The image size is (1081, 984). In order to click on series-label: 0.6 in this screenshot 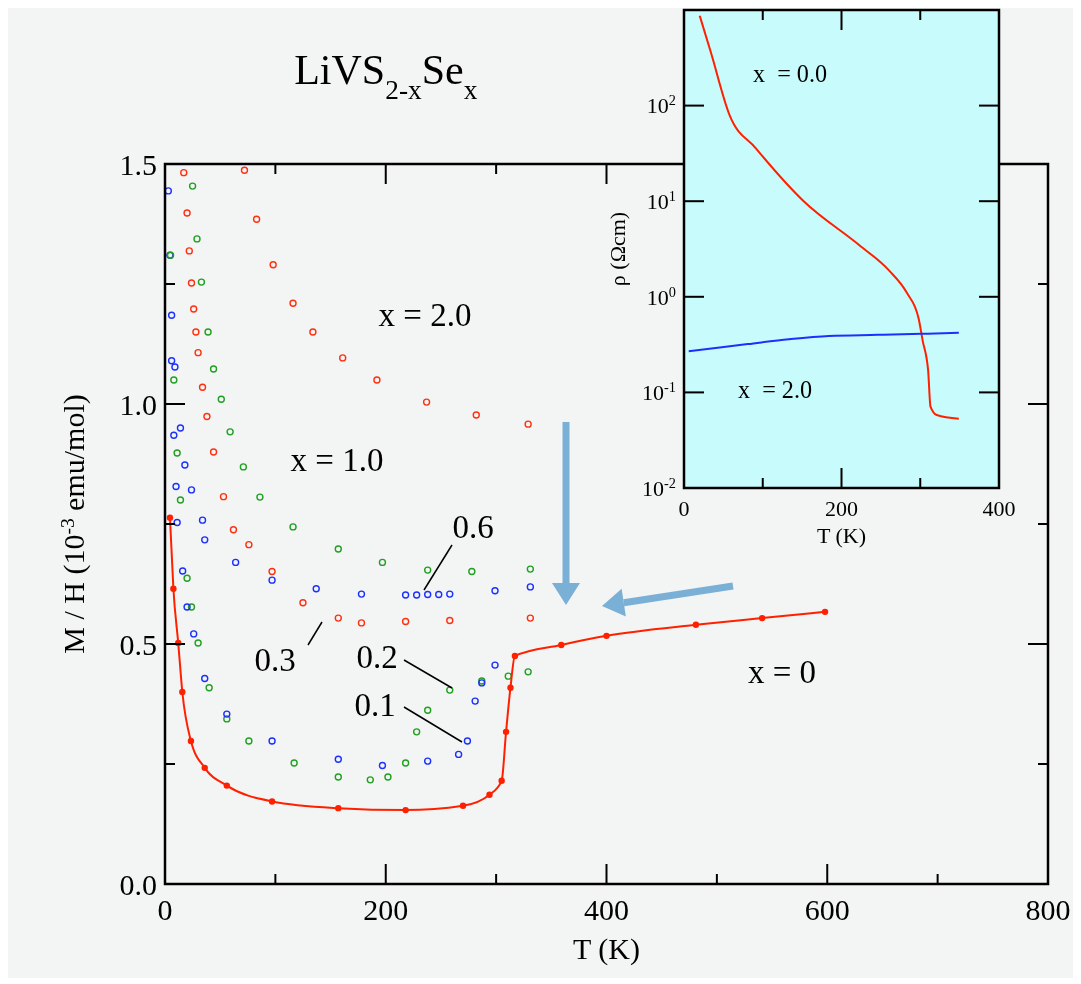, I will do `click(473, 527)`.